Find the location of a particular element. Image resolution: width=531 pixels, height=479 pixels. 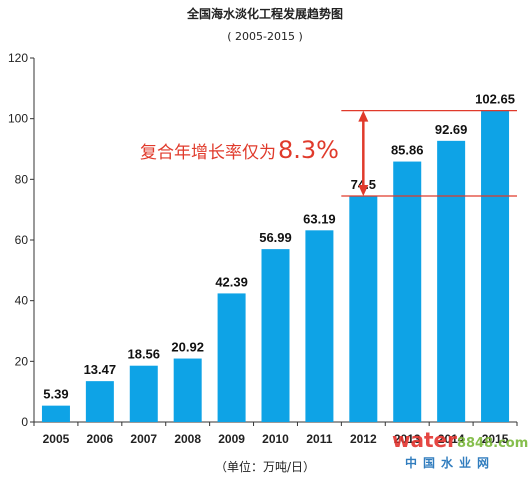

x-tick-label: 2011 is located at coordinates (319, 439).